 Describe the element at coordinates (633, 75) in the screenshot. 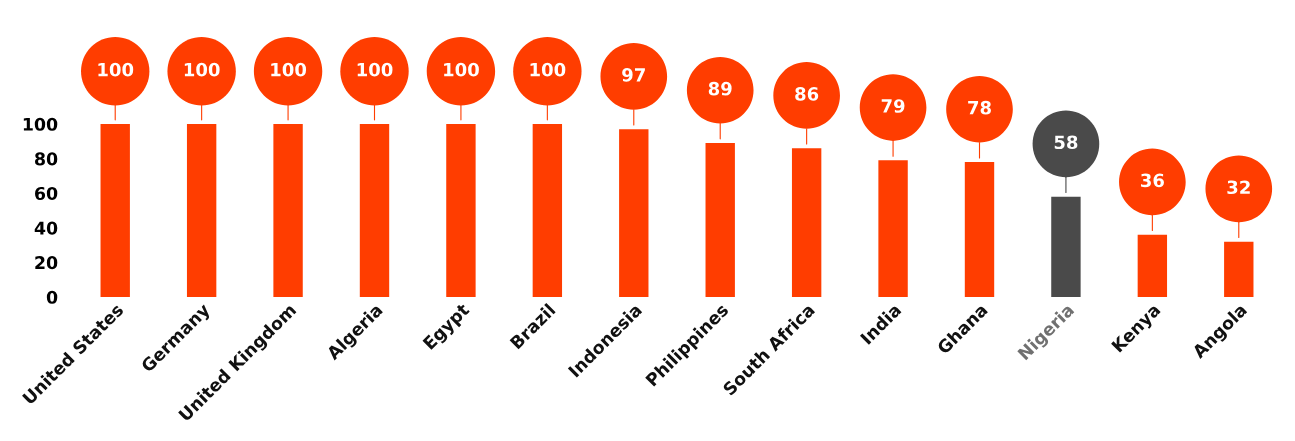

I see `data-label: 97` at that location.